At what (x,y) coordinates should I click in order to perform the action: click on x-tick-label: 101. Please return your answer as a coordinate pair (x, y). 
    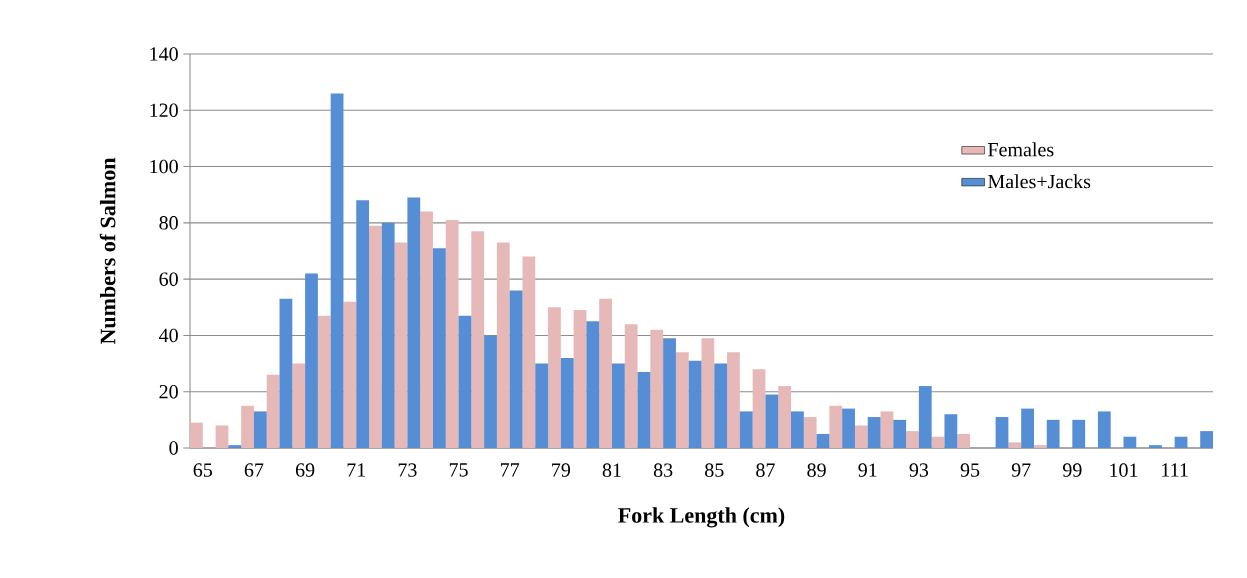
    Looking at the image, I should click on (1124, 470).